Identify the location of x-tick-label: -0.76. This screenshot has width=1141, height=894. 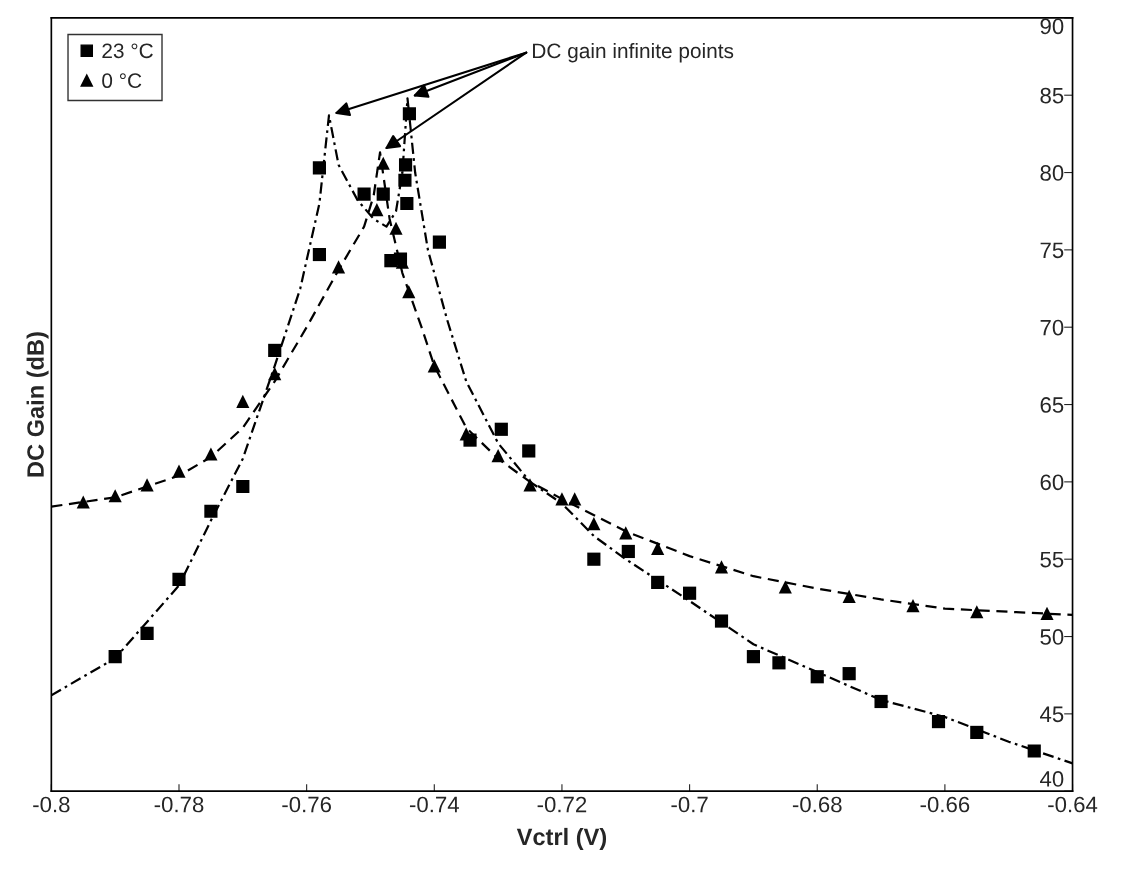
(306, 804).